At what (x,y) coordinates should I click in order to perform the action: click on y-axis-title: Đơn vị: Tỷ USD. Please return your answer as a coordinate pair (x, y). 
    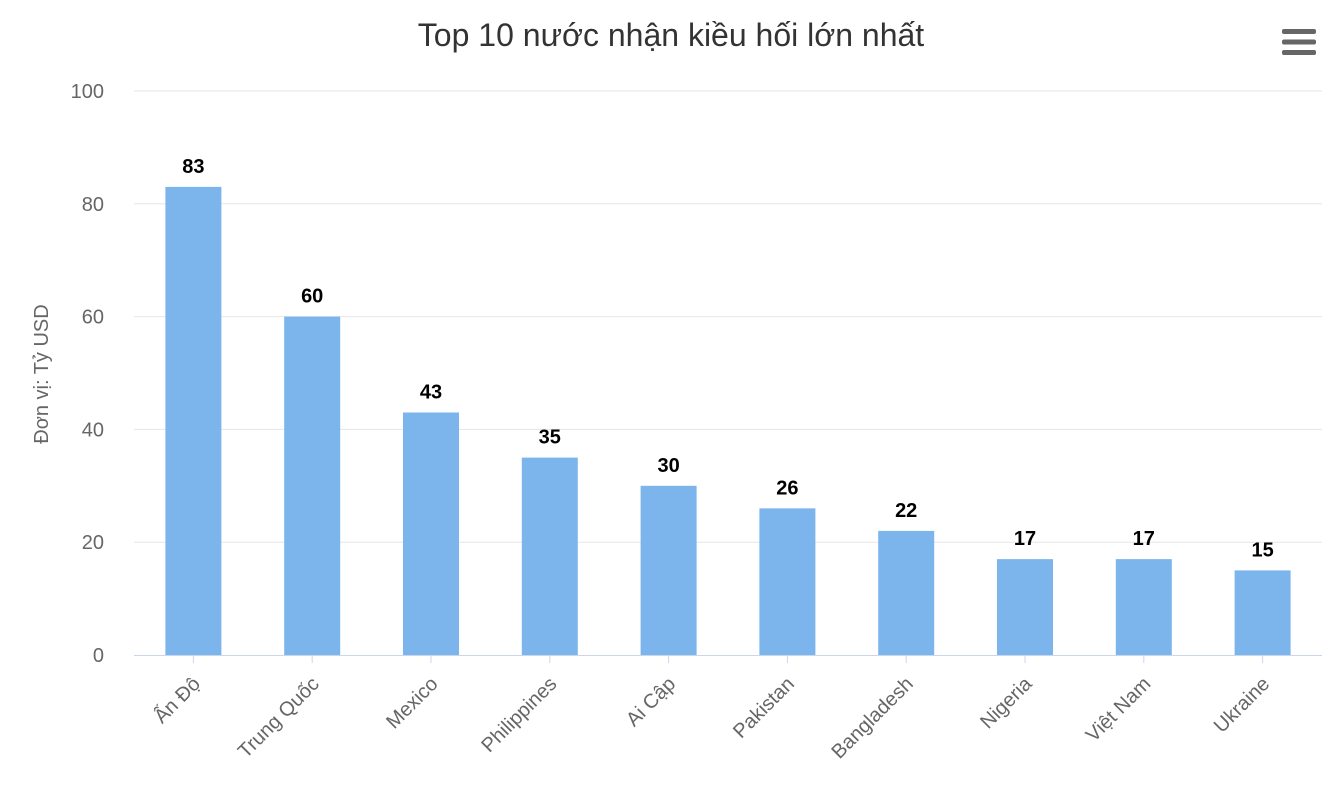
    Looking at the image, I should click on (42, 373).